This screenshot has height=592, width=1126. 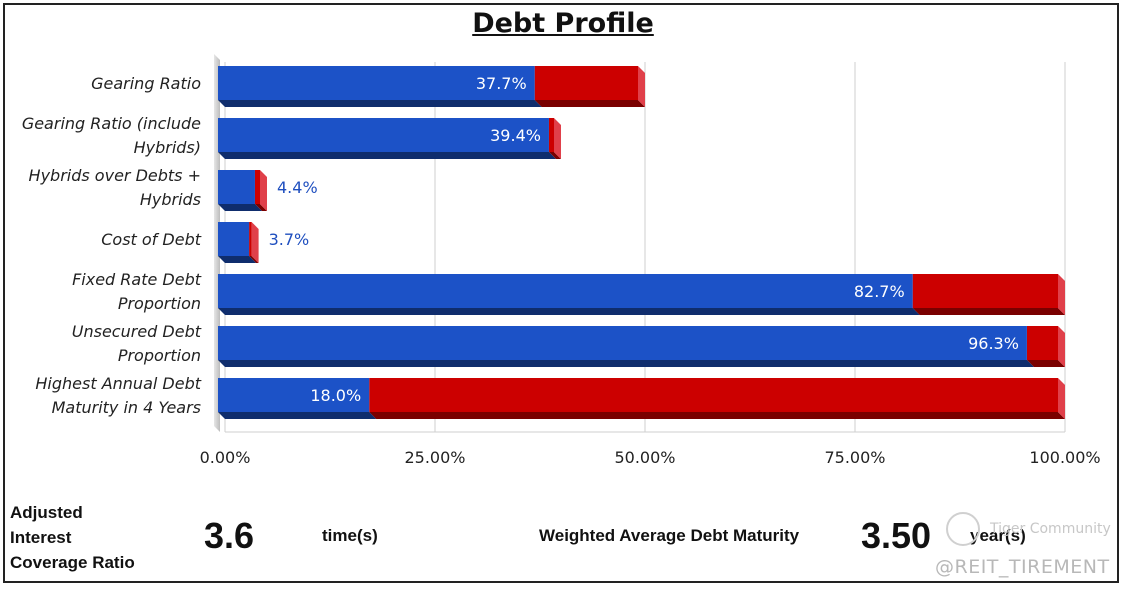 What do you see at coordinates (115, 187) in the screenshot?
I see `category-label: Hybrids over Debts + Hybrids` at bounding box center [115, 187].